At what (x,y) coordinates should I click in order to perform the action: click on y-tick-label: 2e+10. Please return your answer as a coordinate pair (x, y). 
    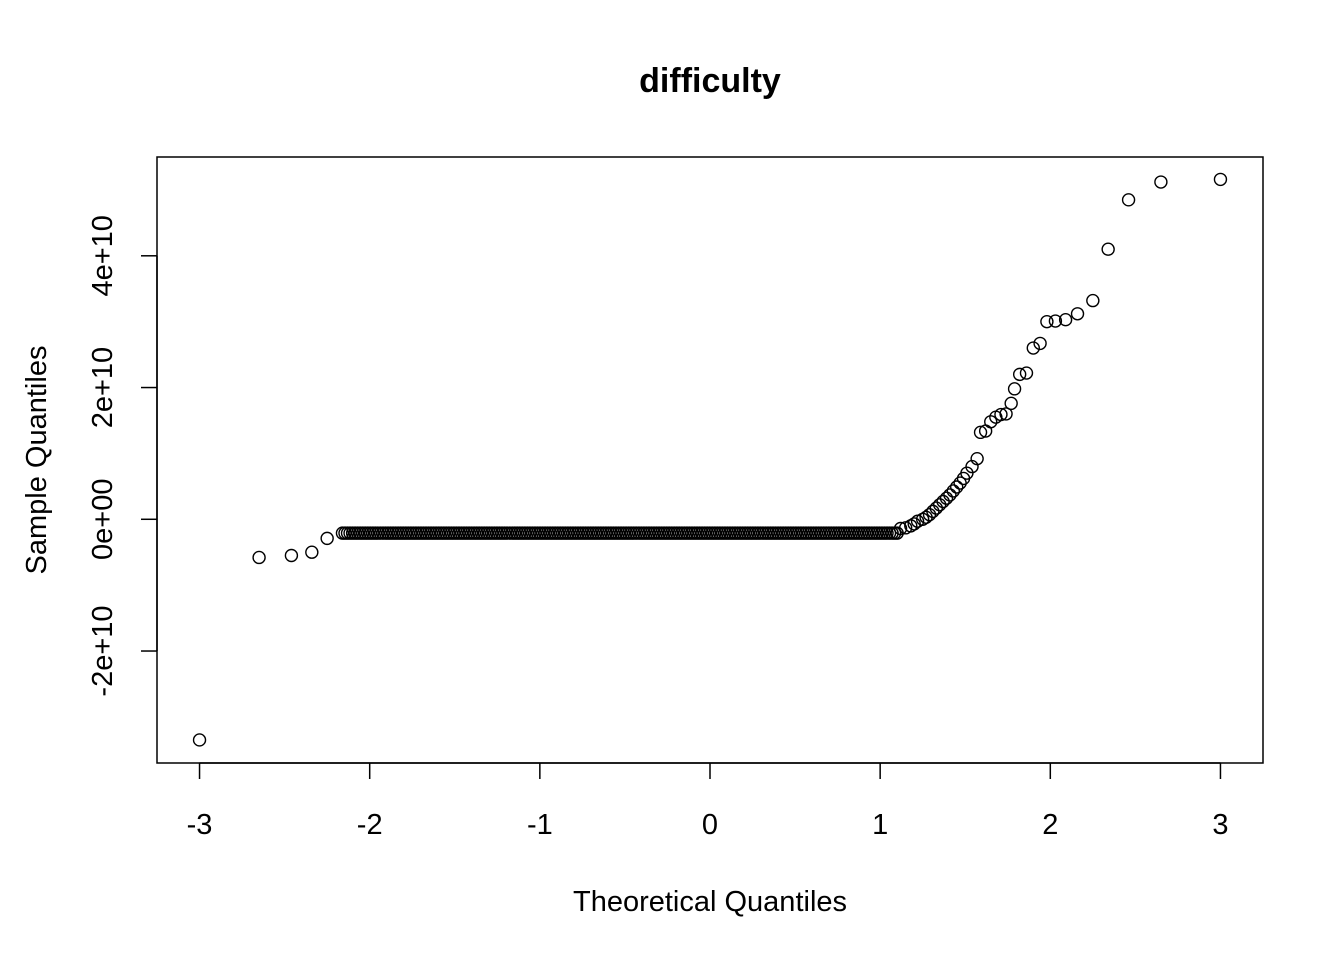
    Looking at the image, I should click on (103, 387).